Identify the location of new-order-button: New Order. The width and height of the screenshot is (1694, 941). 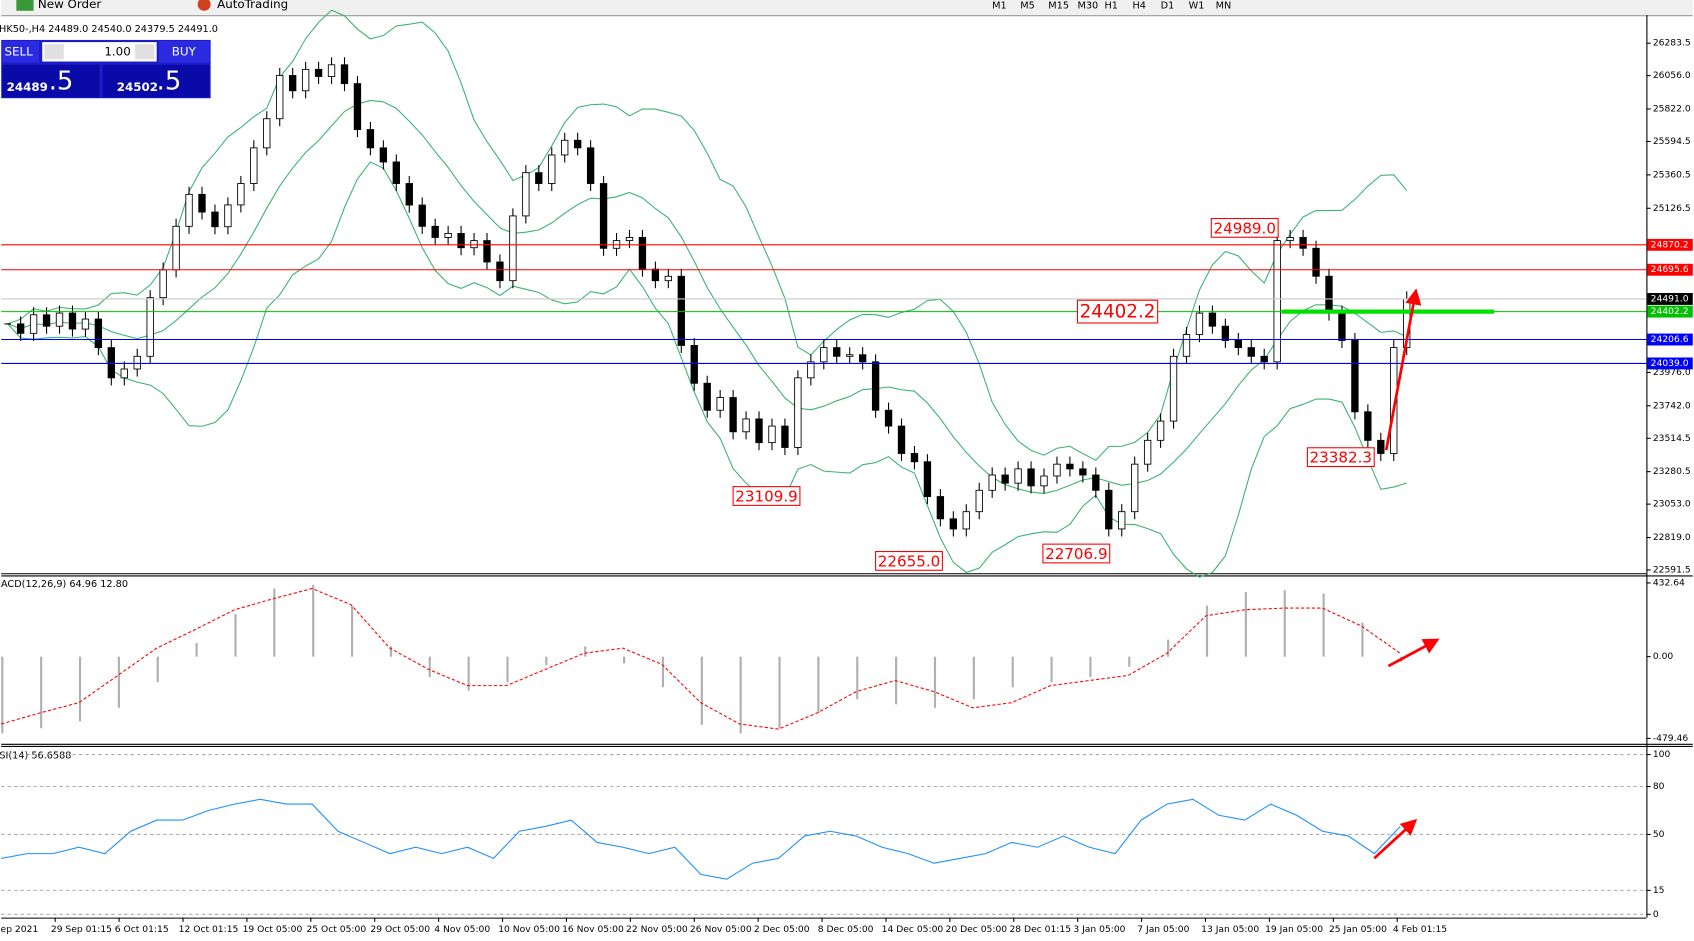
(69, 5).